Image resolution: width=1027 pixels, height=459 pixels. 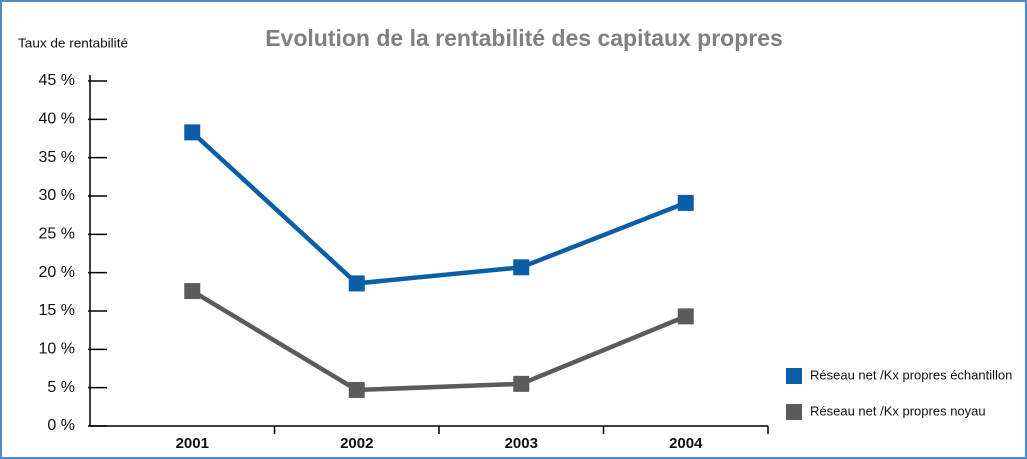 I want to click on y-tick-label: 40 %, so click(x=57, y=119).